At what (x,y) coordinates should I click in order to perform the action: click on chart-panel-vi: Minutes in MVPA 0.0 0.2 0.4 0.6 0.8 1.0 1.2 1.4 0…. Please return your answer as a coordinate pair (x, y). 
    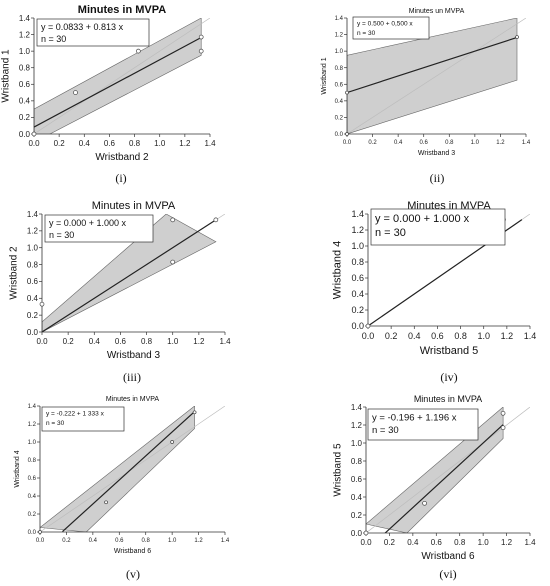
    Looking at the image, I should click on (435, 487).